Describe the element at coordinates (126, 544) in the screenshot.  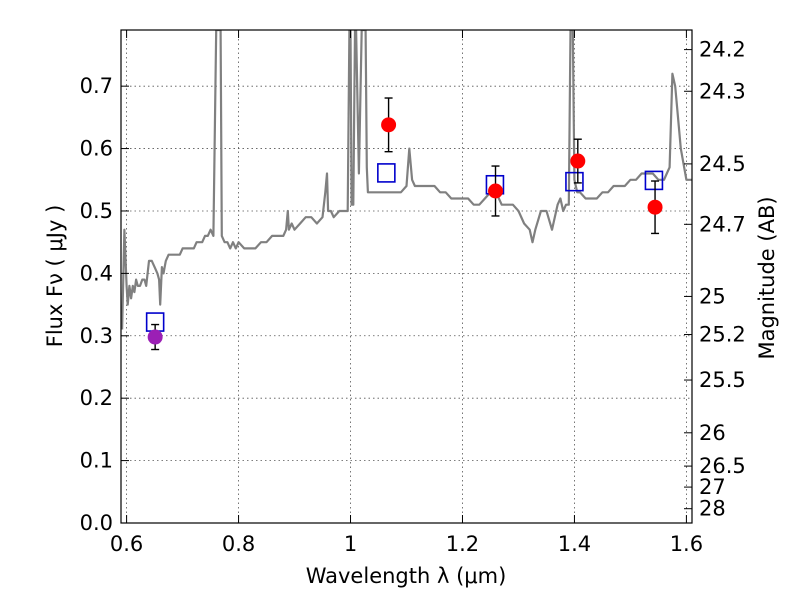
I see `x-tick-label: 0.6` at that location.